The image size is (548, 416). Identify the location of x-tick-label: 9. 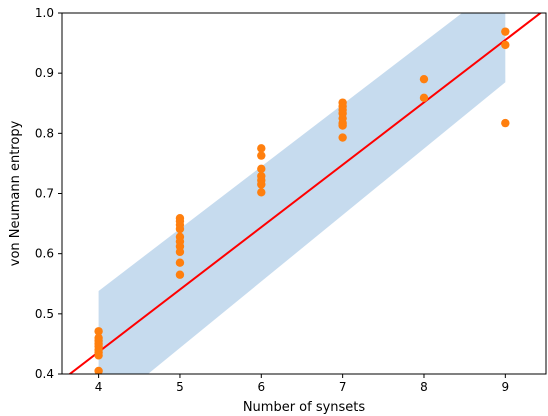
(506, 387).